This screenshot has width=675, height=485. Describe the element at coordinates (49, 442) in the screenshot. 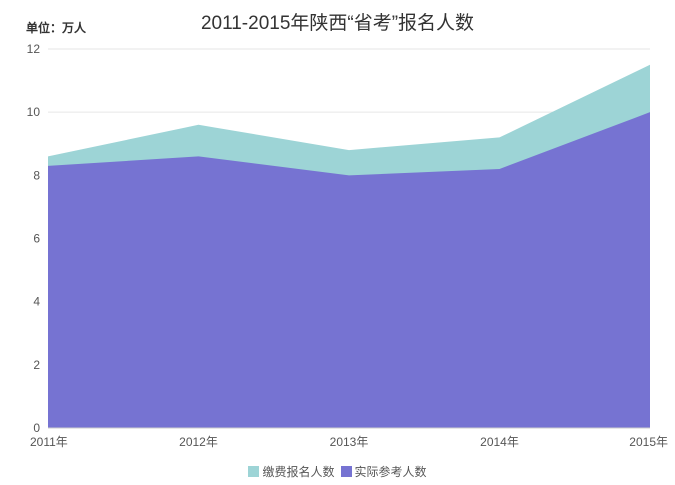

I see `x-tick-label-0: 2011年` at that location.